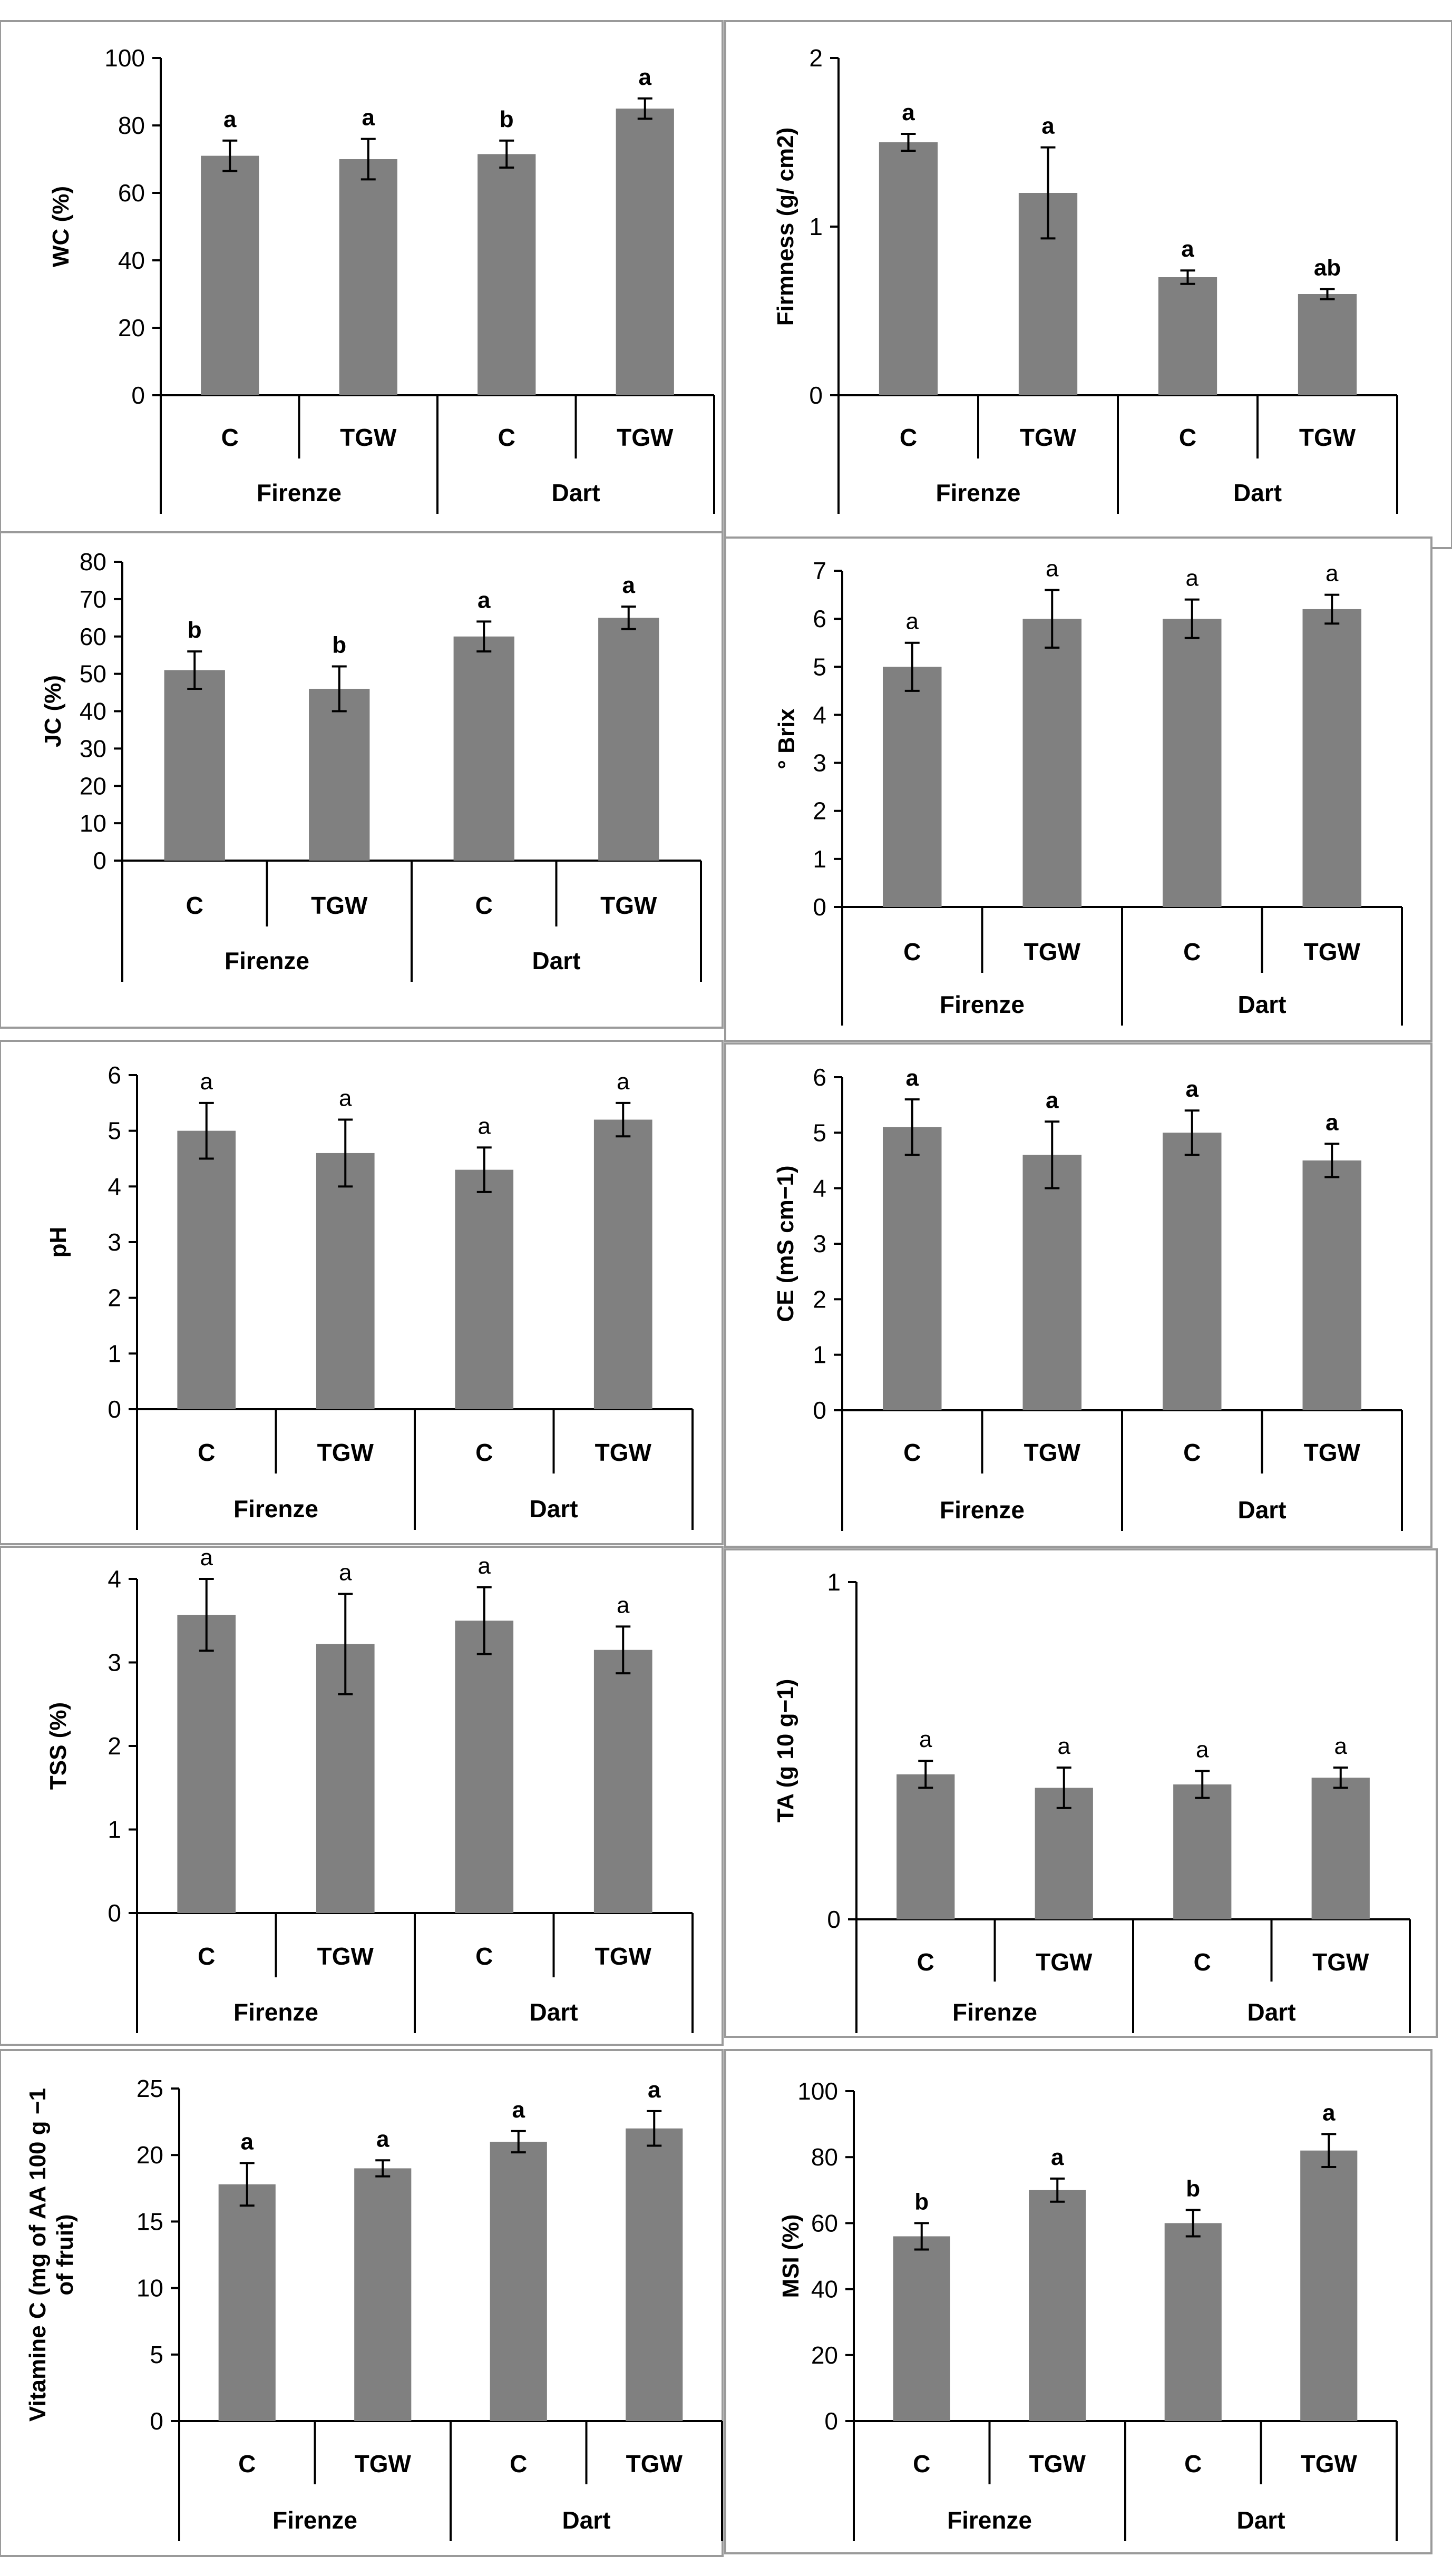 The width and height of the screenshot is (1452, 2576). What do you see at coordinates (58, 1746) in the screenshot?
I see `y-axis-label: TSS (%)` at bounding box center [58, 1746].